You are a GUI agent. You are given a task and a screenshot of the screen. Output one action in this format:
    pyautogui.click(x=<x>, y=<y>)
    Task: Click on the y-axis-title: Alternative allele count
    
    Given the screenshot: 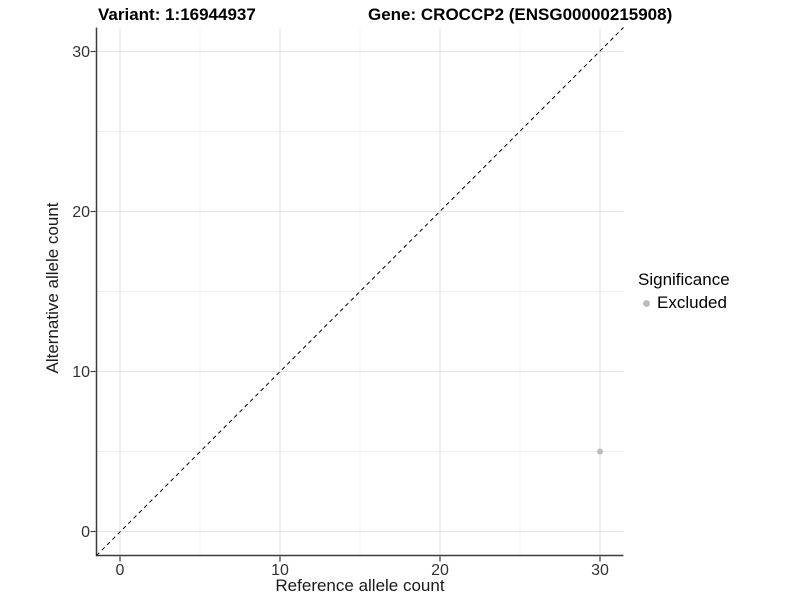 What is the action you would take?
    pyautogui.click(x=52, y=288)
    